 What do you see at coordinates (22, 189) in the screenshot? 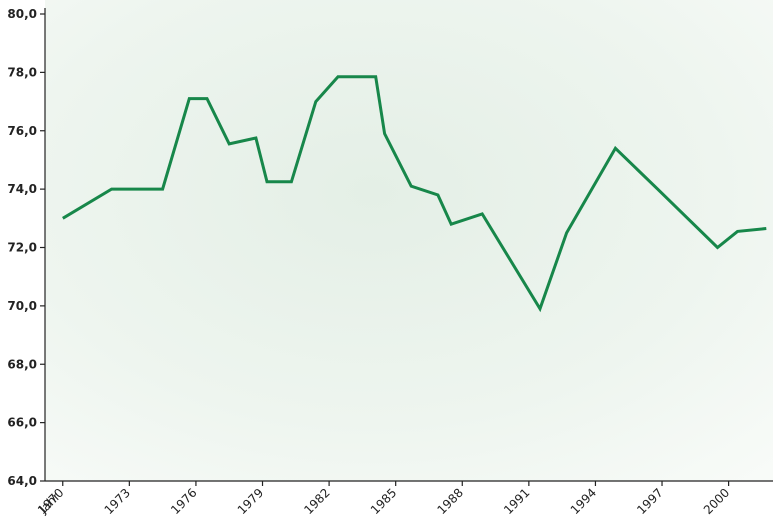
I see `y-tick-label: 74,0` at bounding box center [22, 189].